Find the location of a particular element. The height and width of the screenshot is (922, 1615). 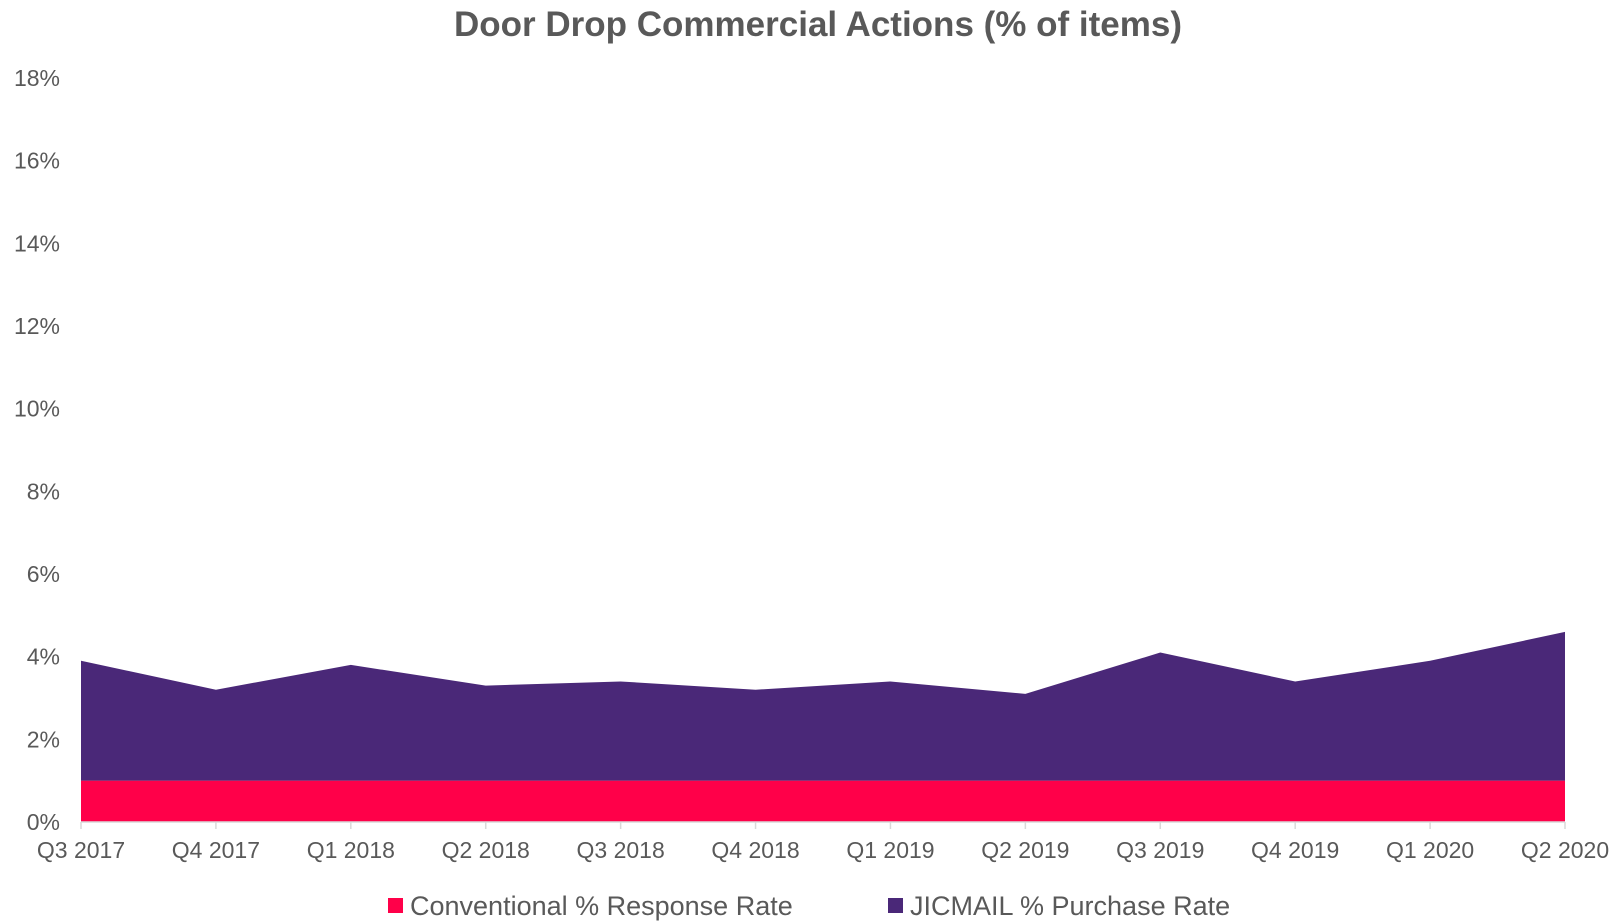

y-tick-label: 12% is located at coordinates (37, 326).